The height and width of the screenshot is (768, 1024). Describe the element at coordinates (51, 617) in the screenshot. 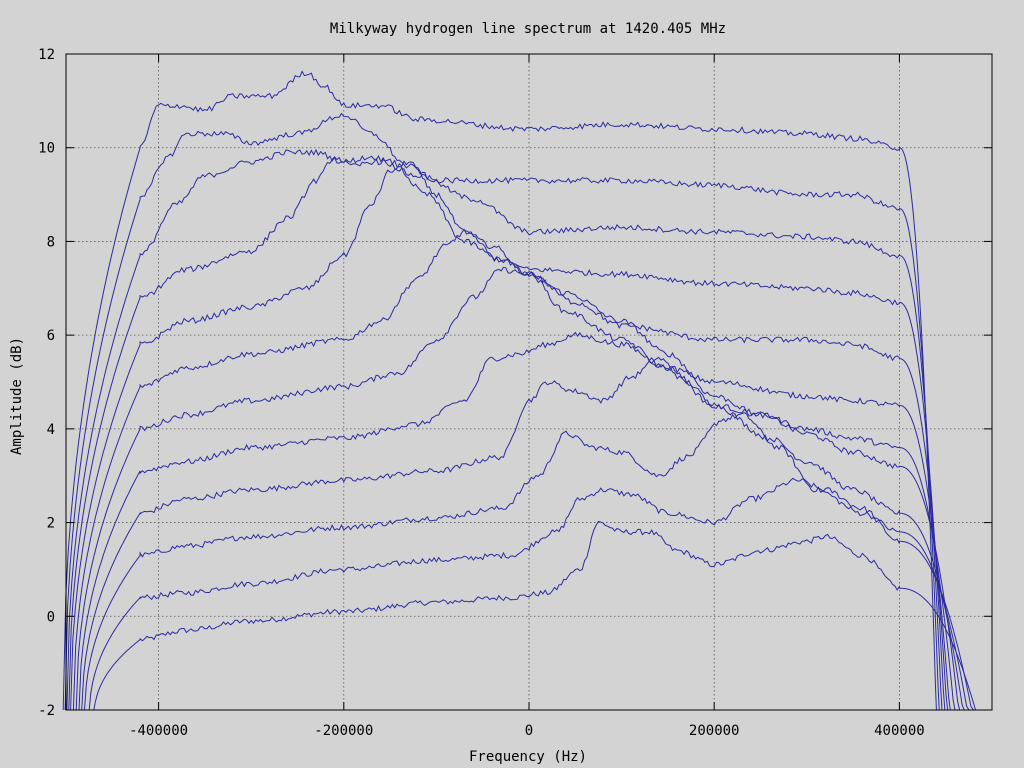

I see `y-tick-label-1: 0` at that location.